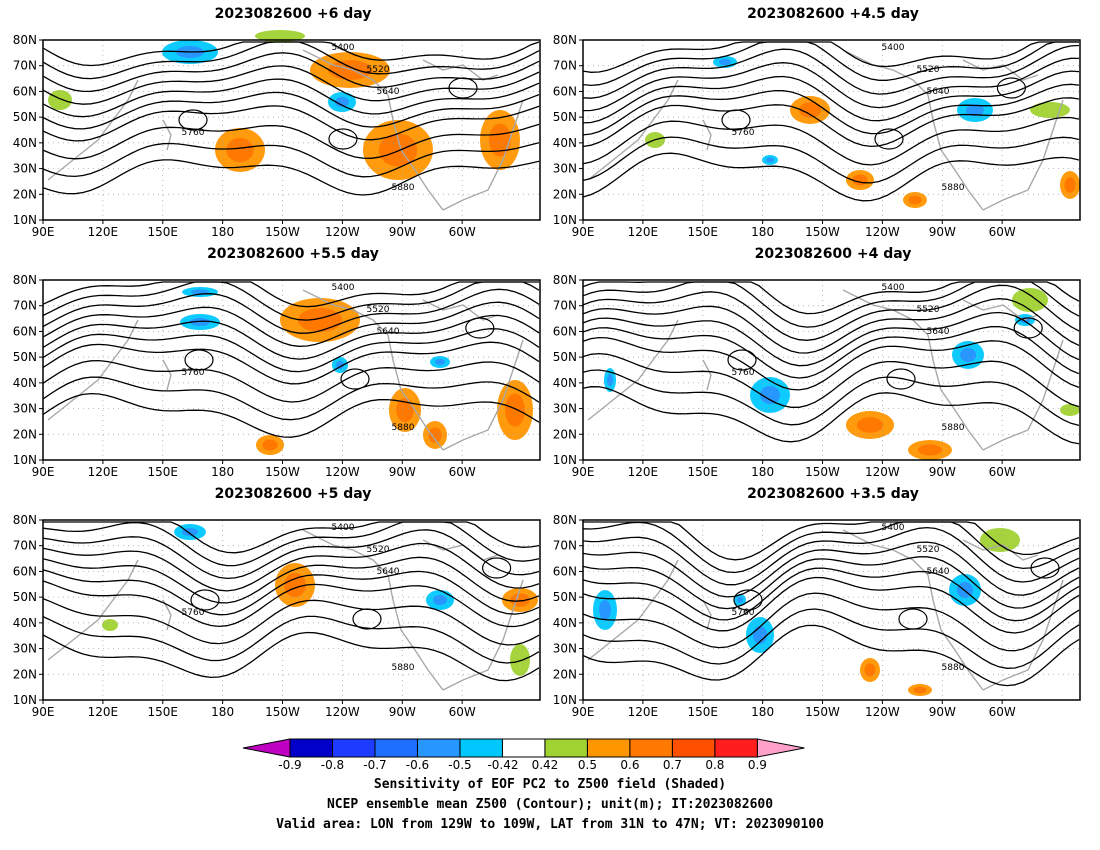  I want to click on map-background, so click(831, 370).